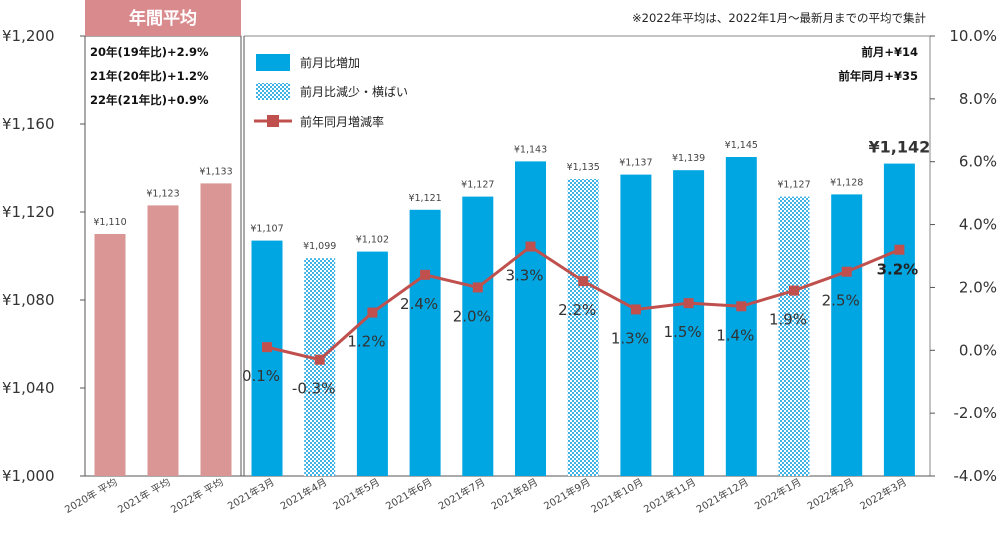  I want to click on yoy-label: -0.3%, so click(314, 389).